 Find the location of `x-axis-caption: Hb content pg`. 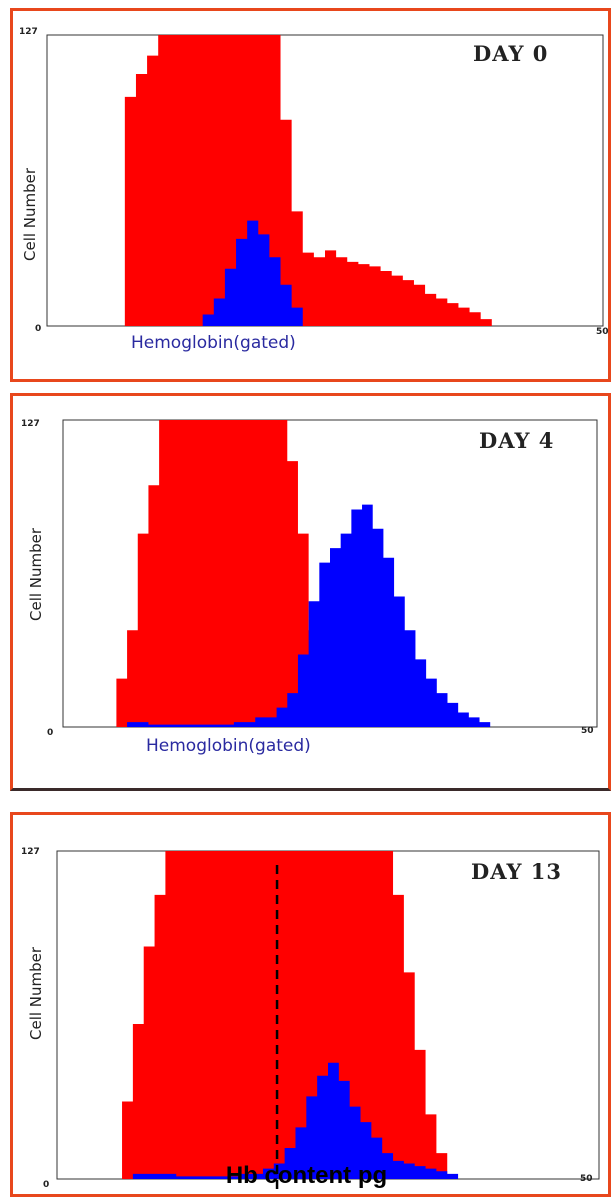

x-axis-caption: Hb content pg is located at coordinates (306, 1175).